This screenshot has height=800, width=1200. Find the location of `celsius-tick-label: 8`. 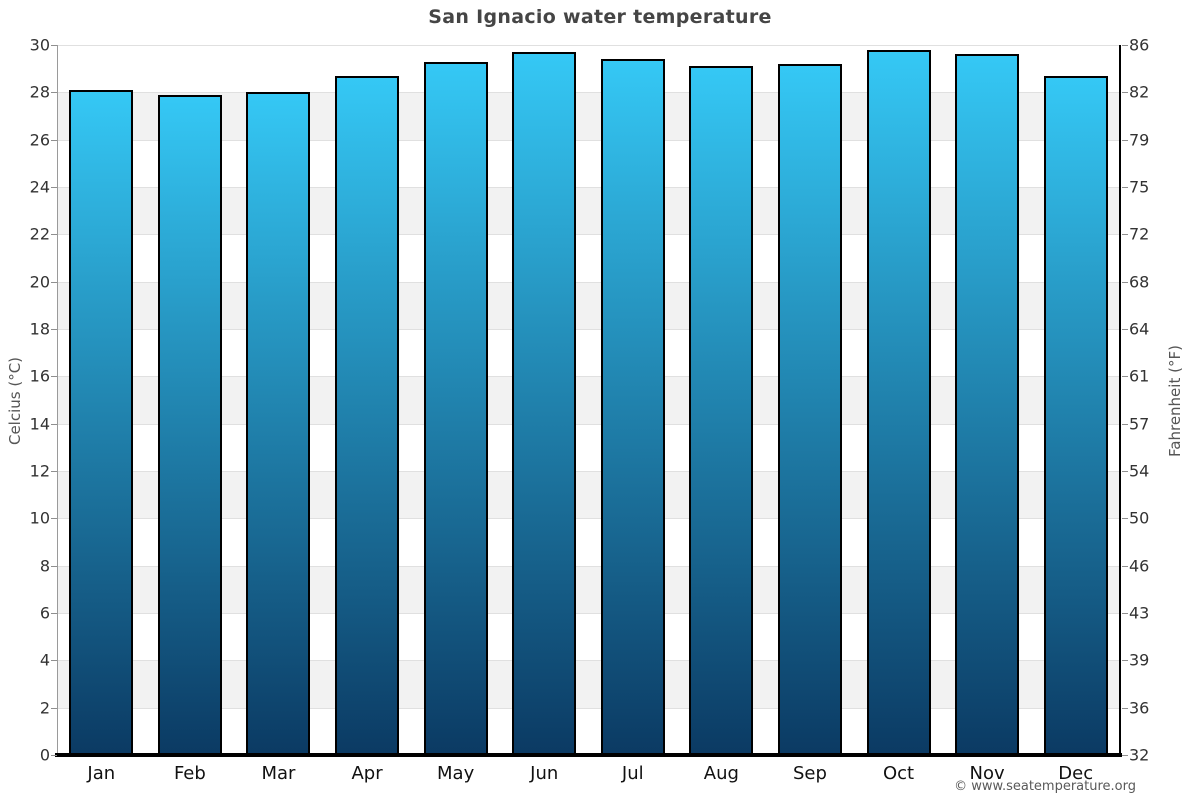

celsius-tick-label: 8 is located at coordinates (44, 566).